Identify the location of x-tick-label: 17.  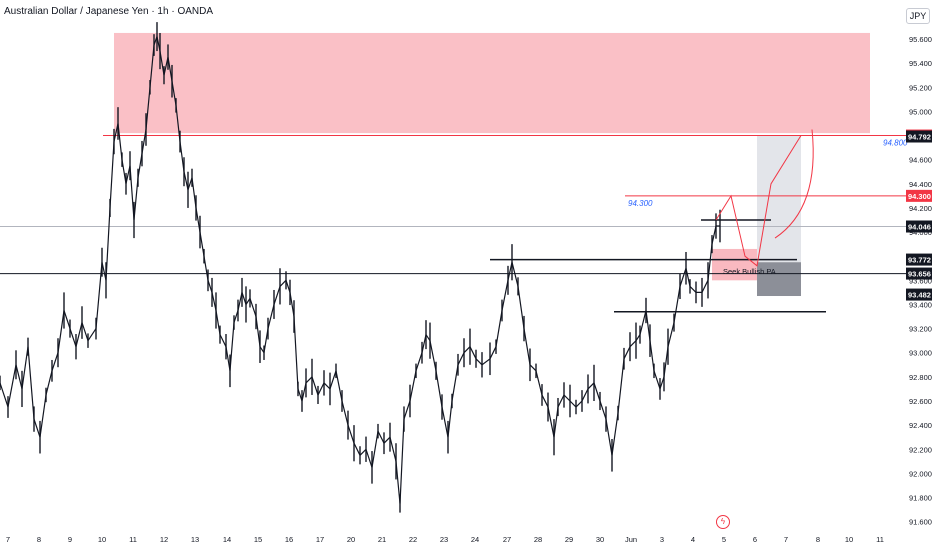
(320, 539).